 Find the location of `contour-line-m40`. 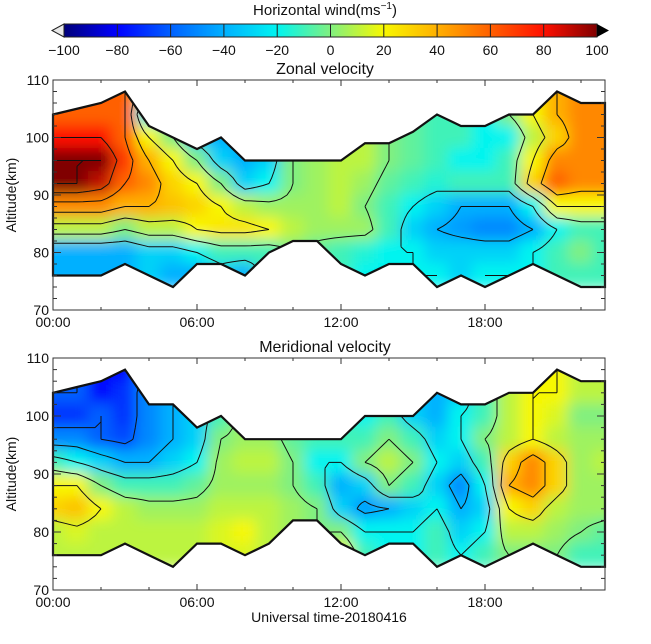

contour-line-m40 is located at coordinates (485, 224).